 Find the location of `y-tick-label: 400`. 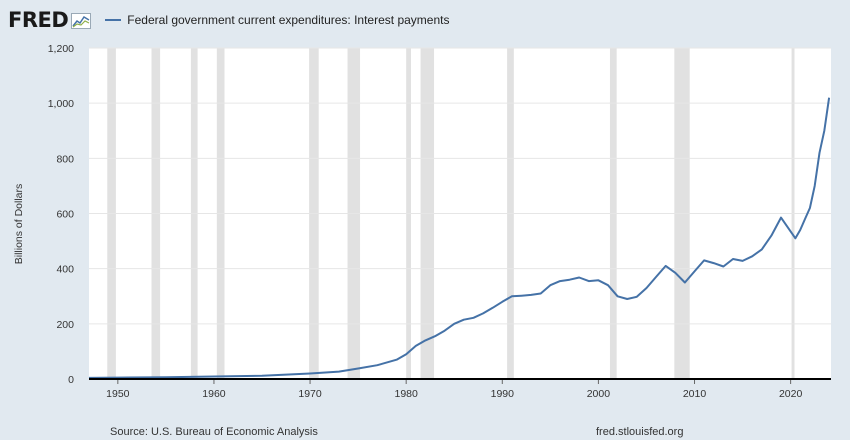

y-tick-label: 400 is located at coordinates (65, 270).